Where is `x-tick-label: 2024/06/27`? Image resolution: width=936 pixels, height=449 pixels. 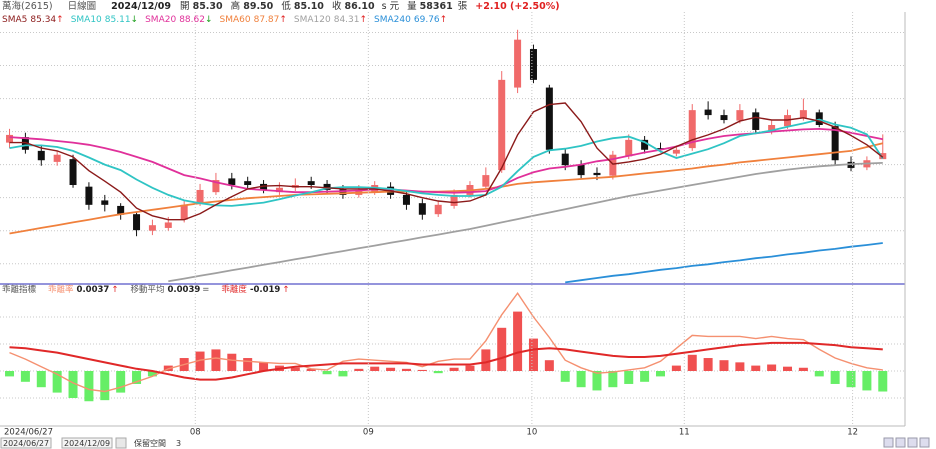 x-tick-label: 2024/06/27 is located at coordinates (28, 433).